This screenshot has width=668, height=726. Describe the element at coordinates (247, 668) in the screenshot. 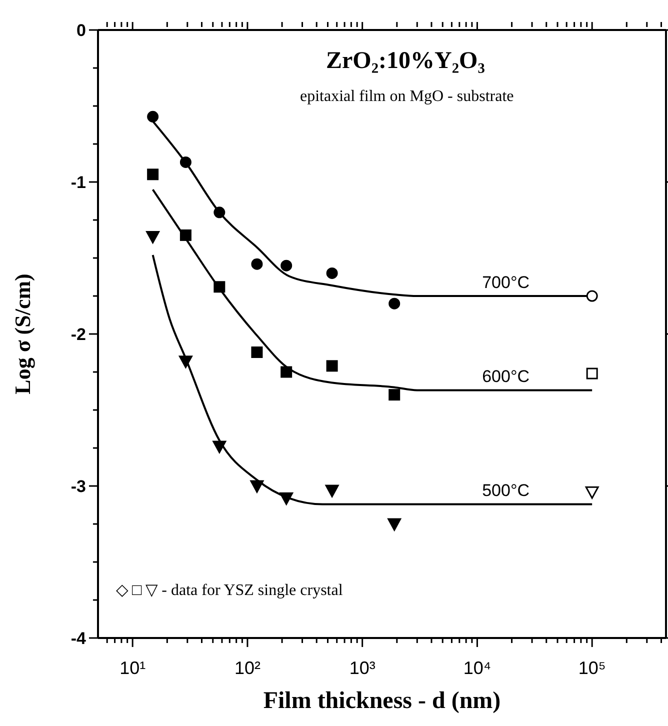

I see `x-tick-label: 10²` at that location.